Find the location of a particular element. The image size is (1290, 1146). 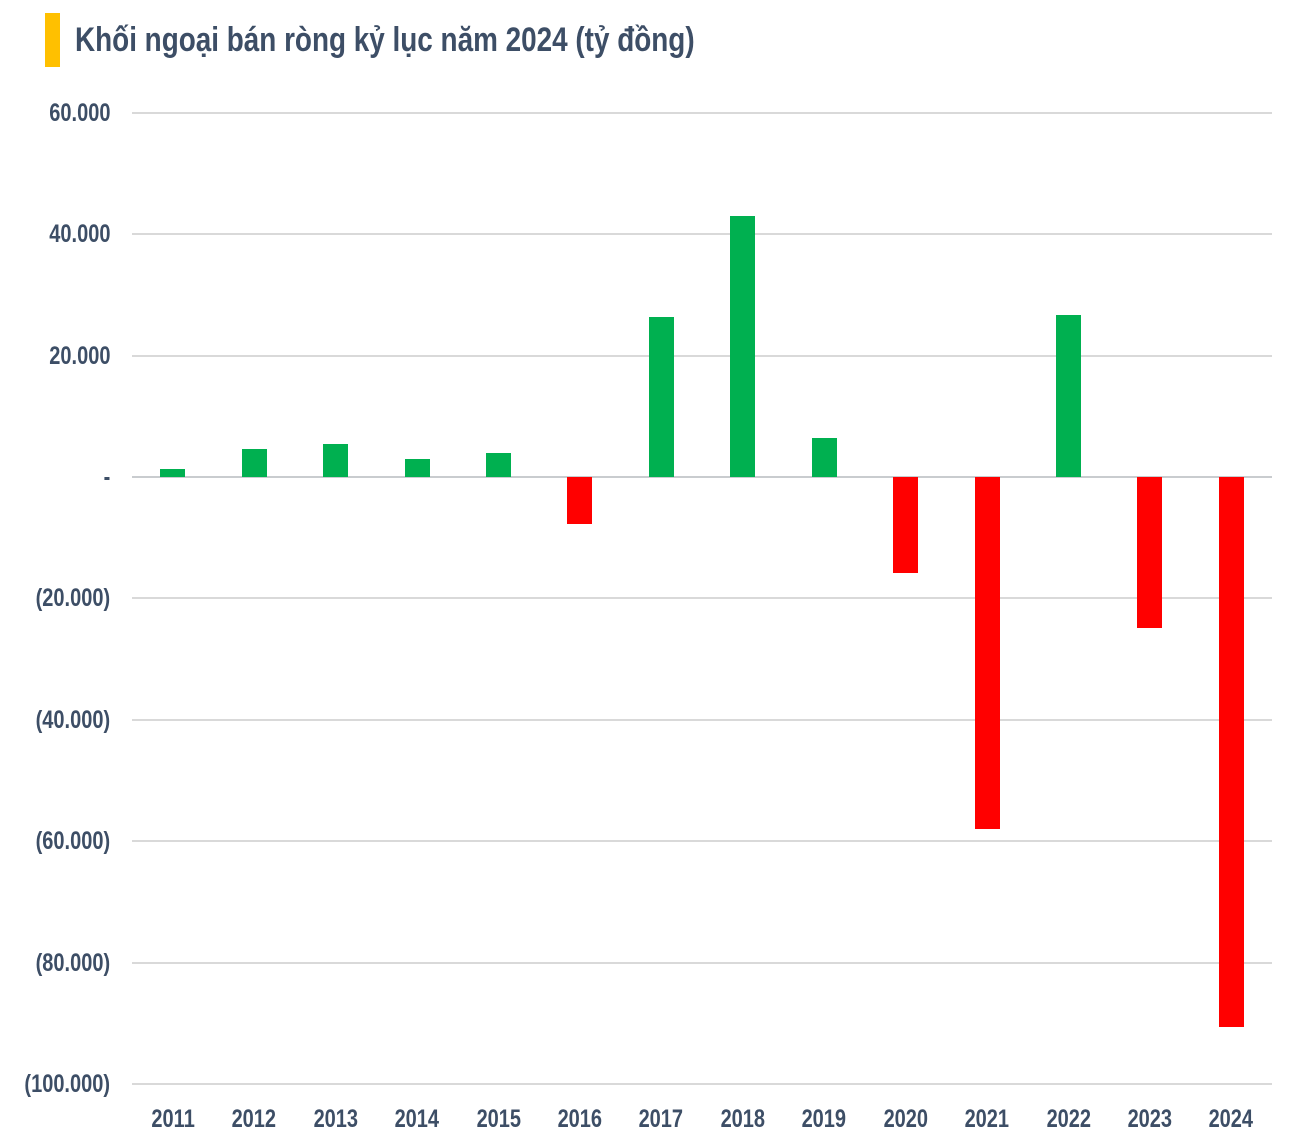

bar-2022 is located at coordinates (1068, 395).